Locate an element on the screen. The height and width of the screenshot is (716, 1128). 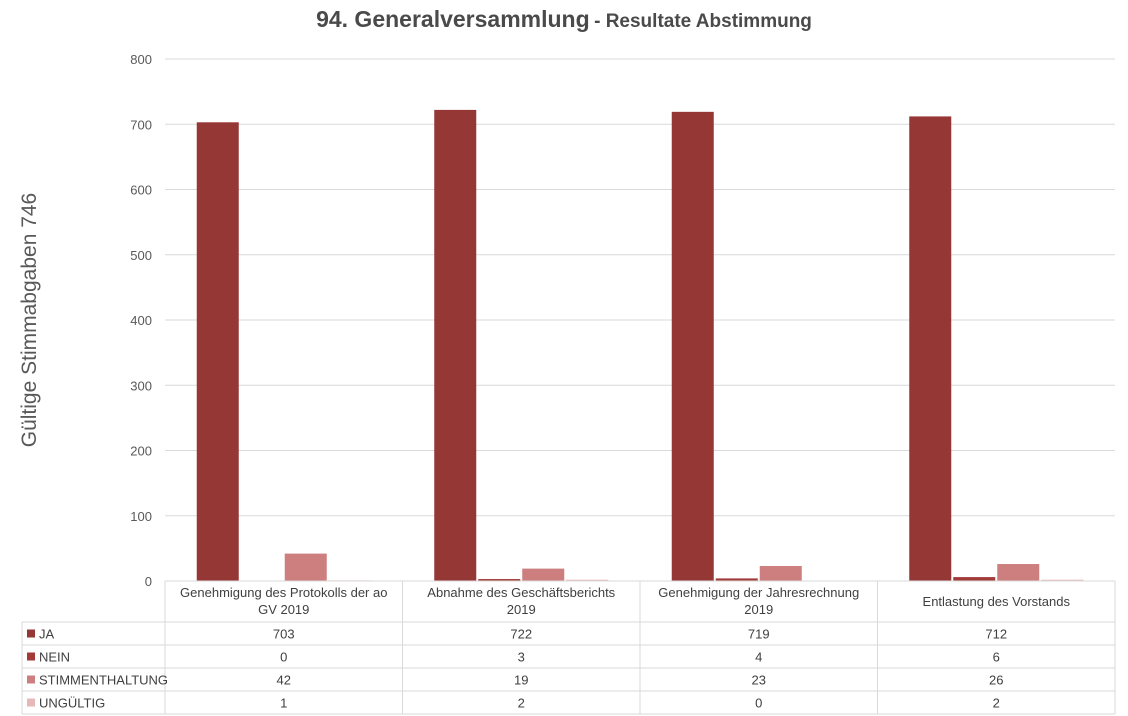
y-tick-label: 800 is located at coordinates (141, 59).